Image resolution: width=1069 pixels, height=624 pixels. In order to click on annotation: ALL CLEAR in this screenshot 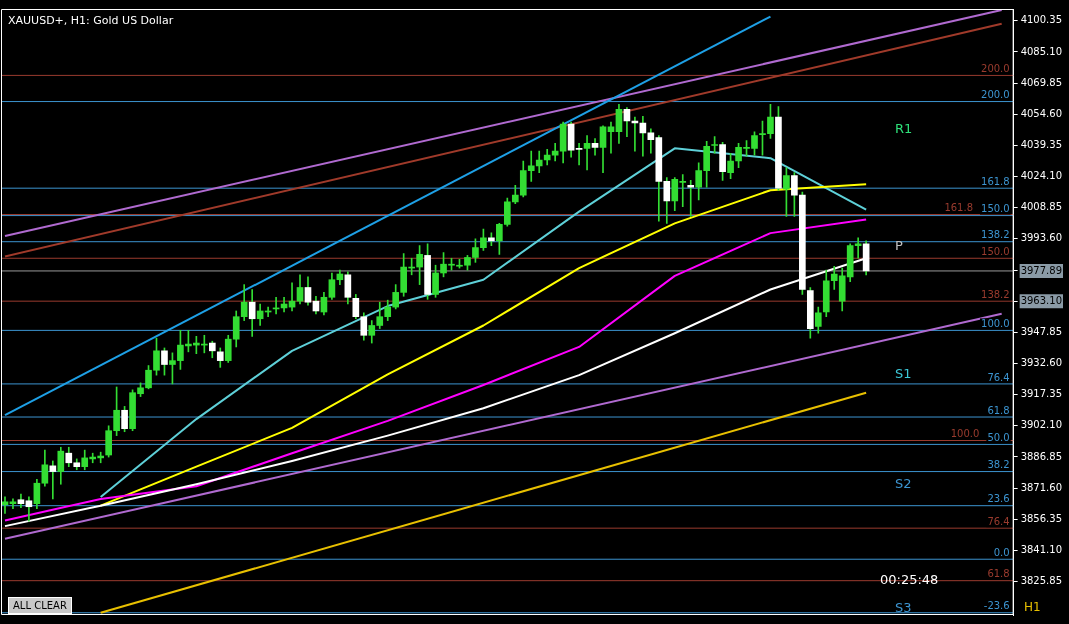, I will do `click(40, 605)`.